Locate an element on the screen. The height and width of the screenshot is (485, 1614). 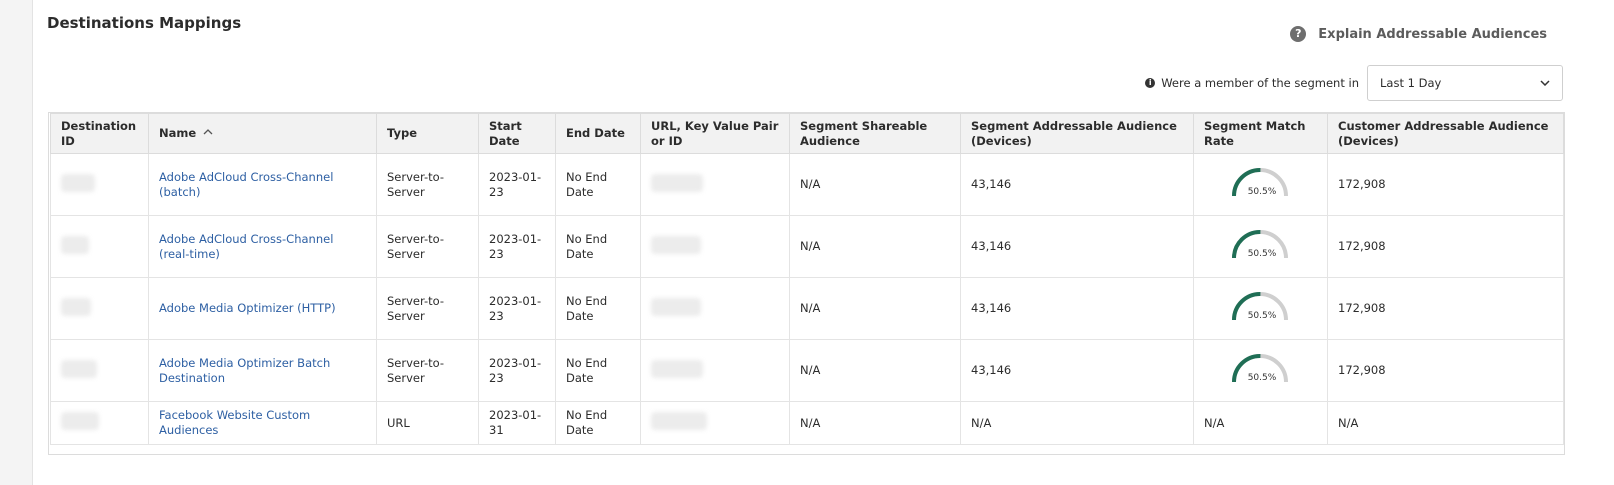
column-header: Segment Addressable Audience (Devices) is located at coordinates (1077, 133).